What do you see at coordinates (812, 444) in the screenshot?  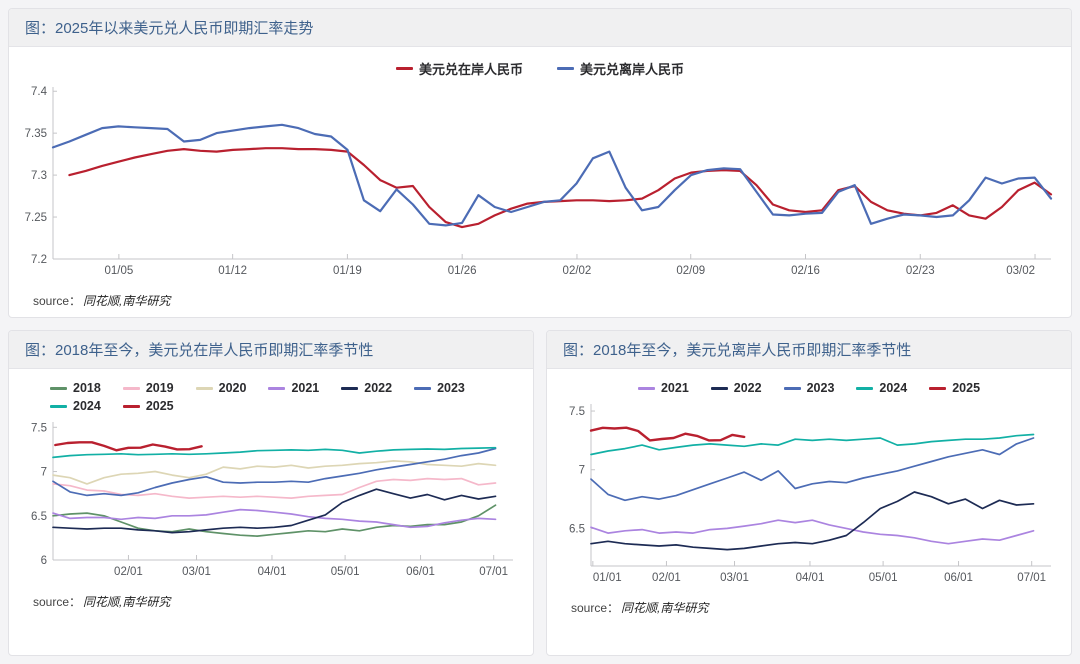 I see `series-line-2024` at bounding box center [812, 444].